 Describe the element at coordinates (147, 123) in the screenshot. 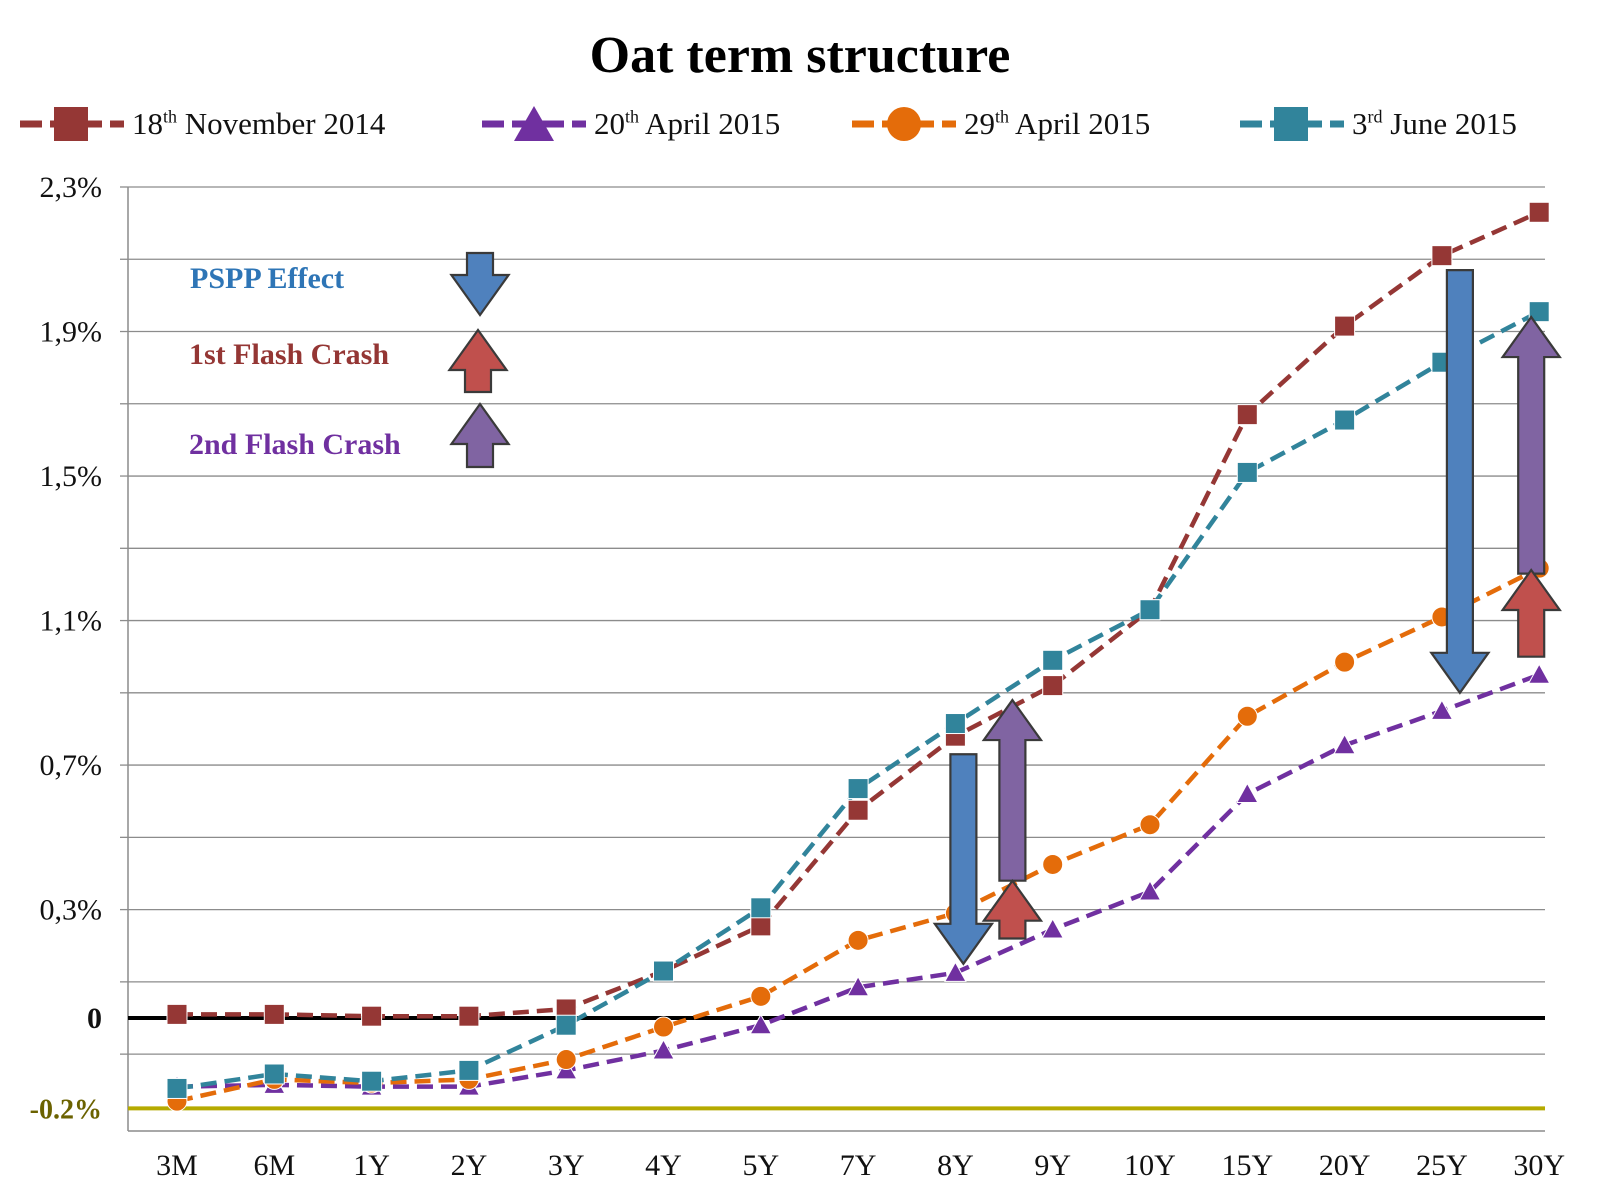

I see `legend-label-day: 18` at that location.